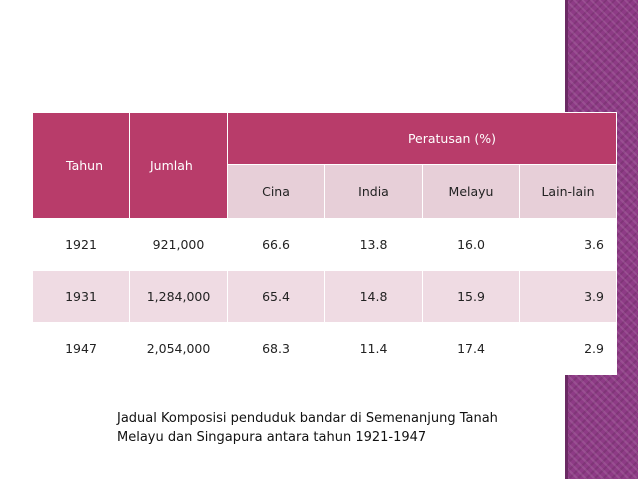 The image size is (638, 479). What do you see at coordinates (178, 244) in the screenshot?
I see `cell-jumlah: 921,000` at bounding box center [178, 244].